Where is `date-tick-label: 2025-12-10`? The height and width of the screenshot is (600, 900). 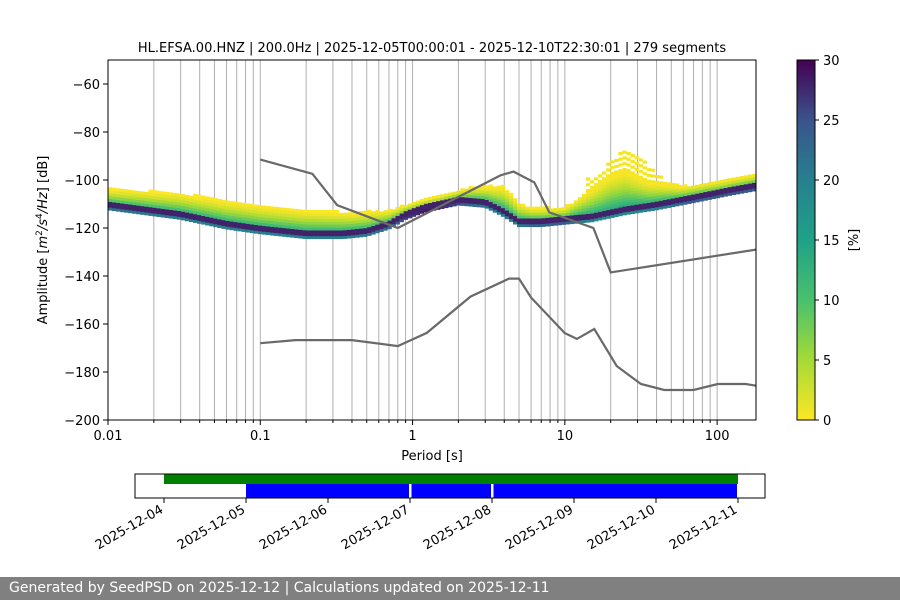
date-tick-label: 2025-12-10 is located at coordinates (621, 527).